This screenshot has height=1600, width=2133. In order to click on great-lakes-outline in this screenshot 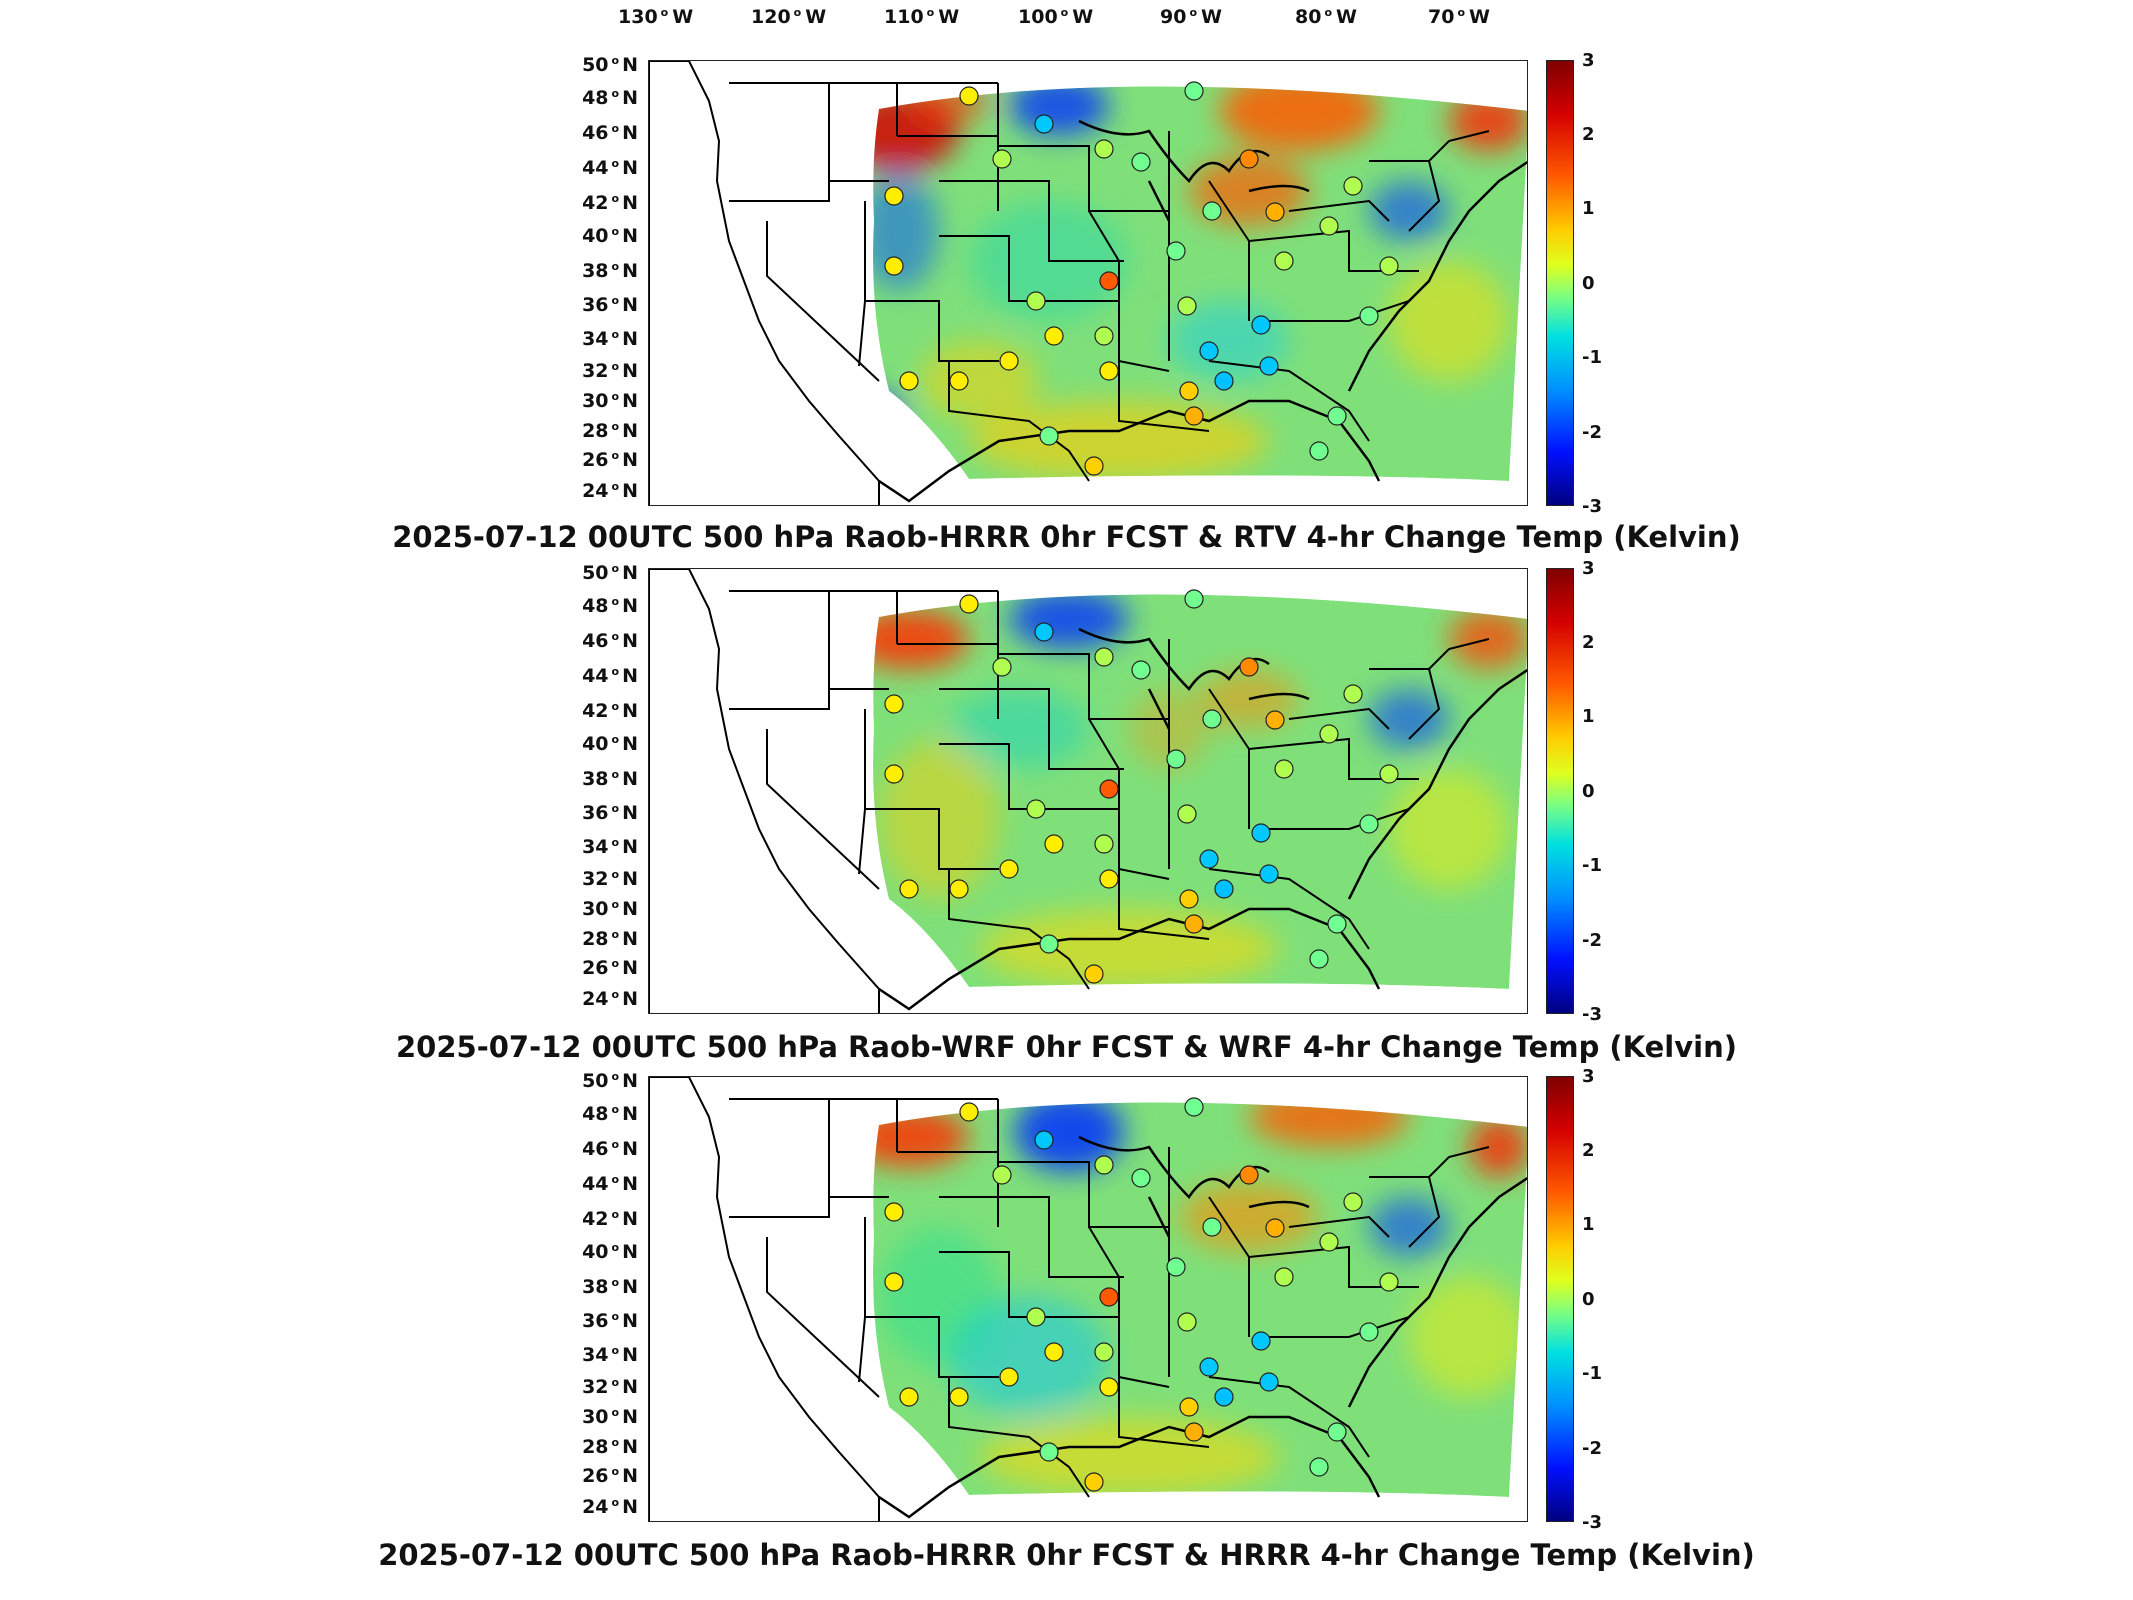, I will do `click(1194, 1186)`.